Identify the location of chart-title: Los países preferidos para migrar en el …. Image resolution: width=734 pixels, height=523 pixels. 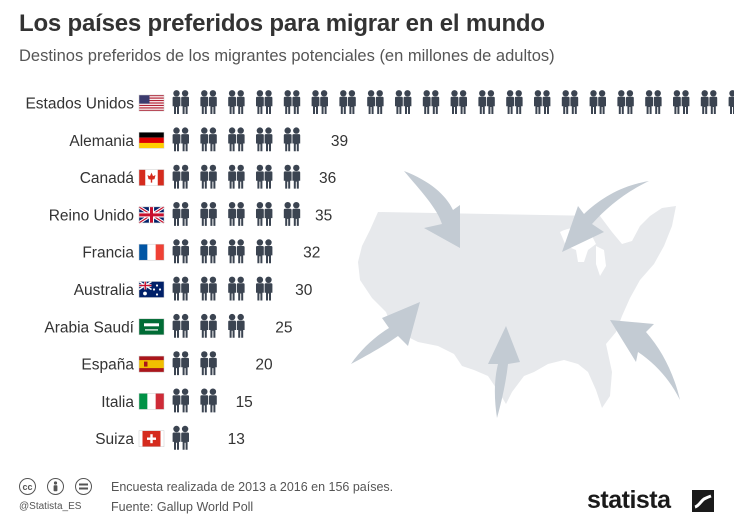
(282, 23).